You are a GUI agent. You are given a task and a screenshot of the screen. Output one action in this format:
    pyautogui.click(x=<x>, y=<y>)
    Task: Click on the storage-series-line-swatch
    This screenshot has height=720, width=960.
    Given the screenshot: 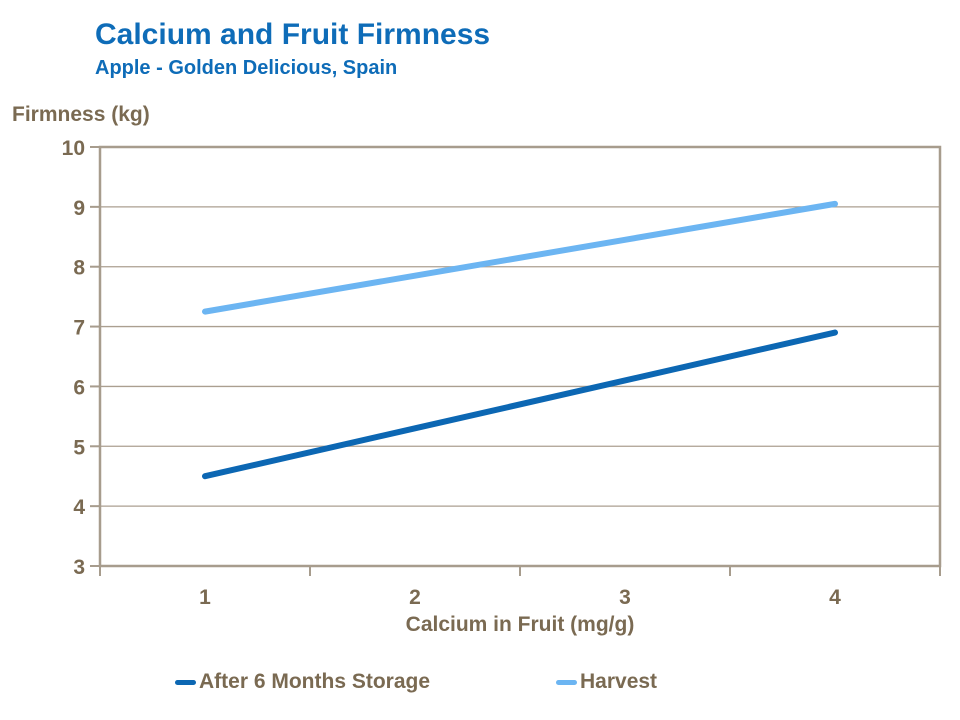 What is the action you would take?
    pyautogui.click(x=185, y=682)
    